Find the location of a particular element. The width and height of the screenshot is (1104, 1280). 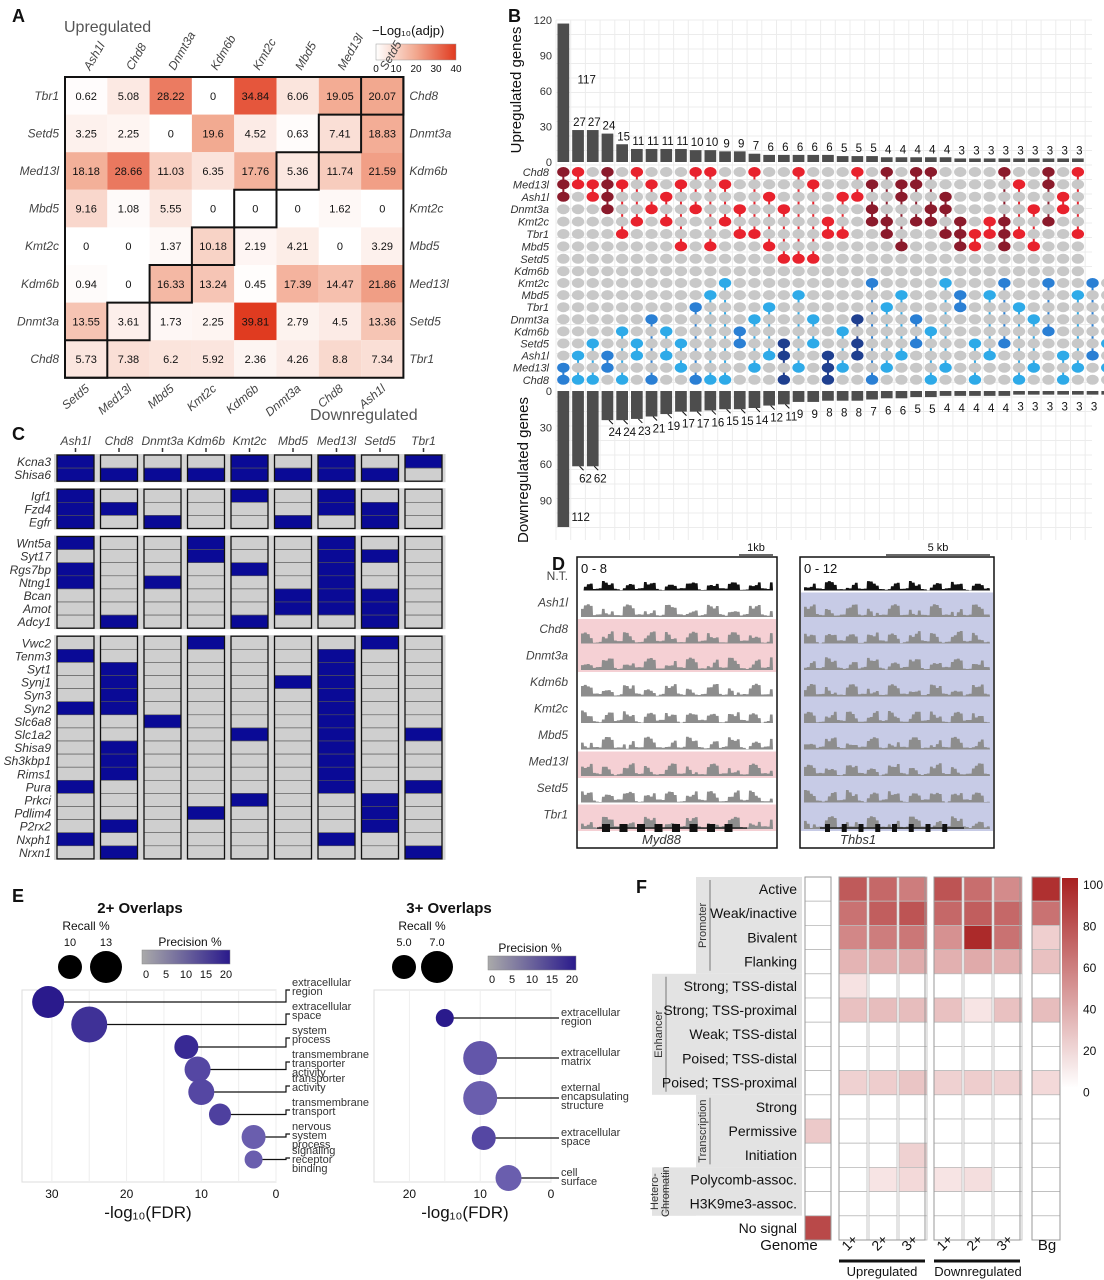

e-term-label: encapsulating is located at coordinates (595, 1097).